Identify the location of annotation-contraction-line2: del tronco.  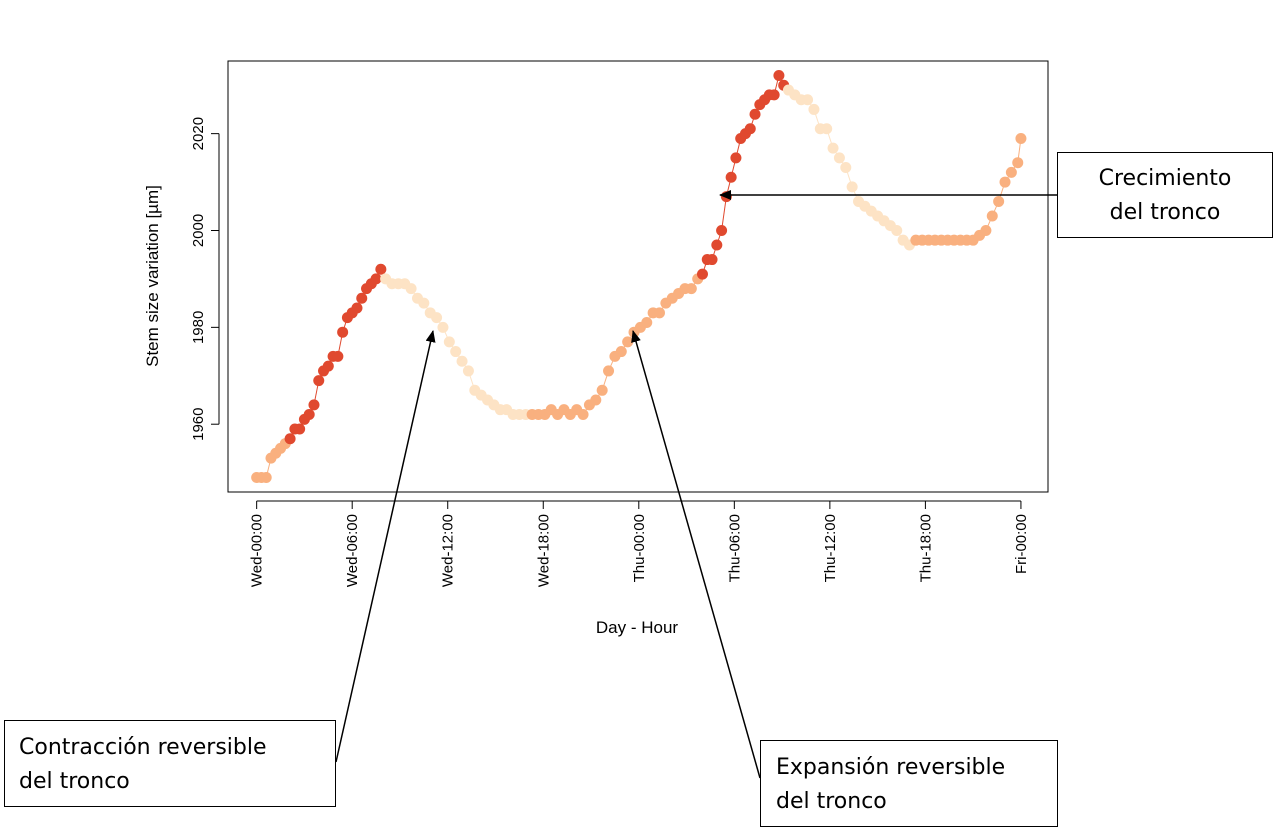
(74, 781).